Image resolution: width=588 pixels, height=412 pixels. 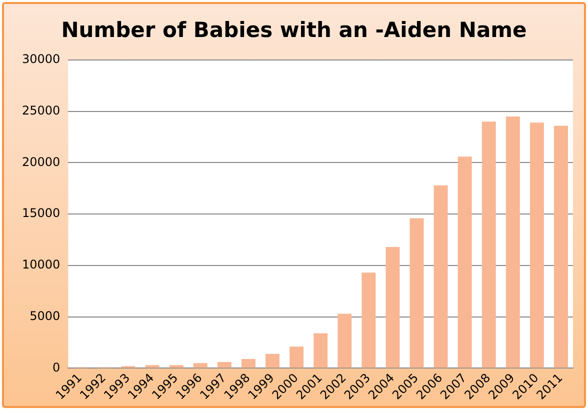 I want to click on y-tick-label: 30000, so click(x=41, y=59).